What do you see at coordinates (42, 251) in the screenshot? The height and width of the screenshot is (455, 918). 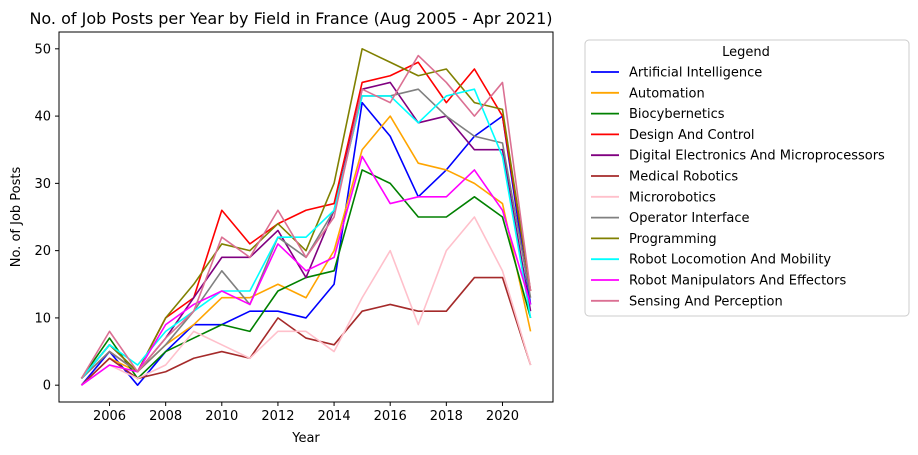 I see `y-tick-label: 20` at bounding box center [42, 251].